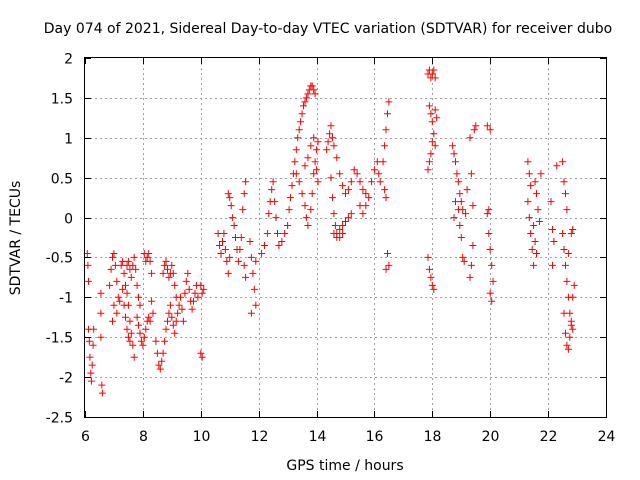 This screenshot has width=640, height=480. Describe the element at coordinates (491, 437) in the screenshot. I see `x-tick-label: 20` at that location.